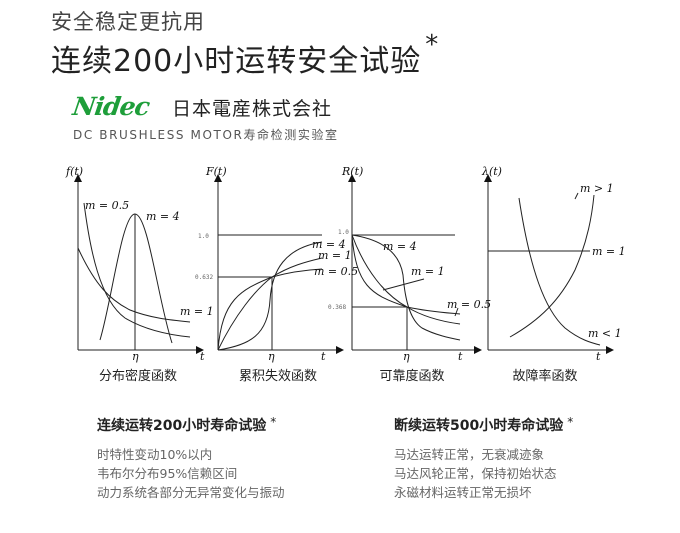  I want to click on c2-label-m05: m = 0.5, so click(336, 271).